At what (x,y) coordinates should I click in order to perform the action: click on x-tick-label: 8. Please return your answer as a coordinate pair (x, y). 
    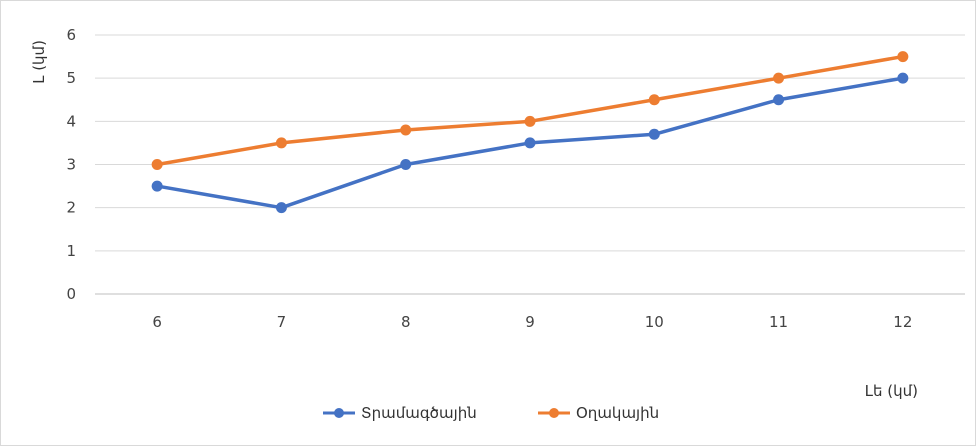
    Looking at the image, I should click on (406, 322).